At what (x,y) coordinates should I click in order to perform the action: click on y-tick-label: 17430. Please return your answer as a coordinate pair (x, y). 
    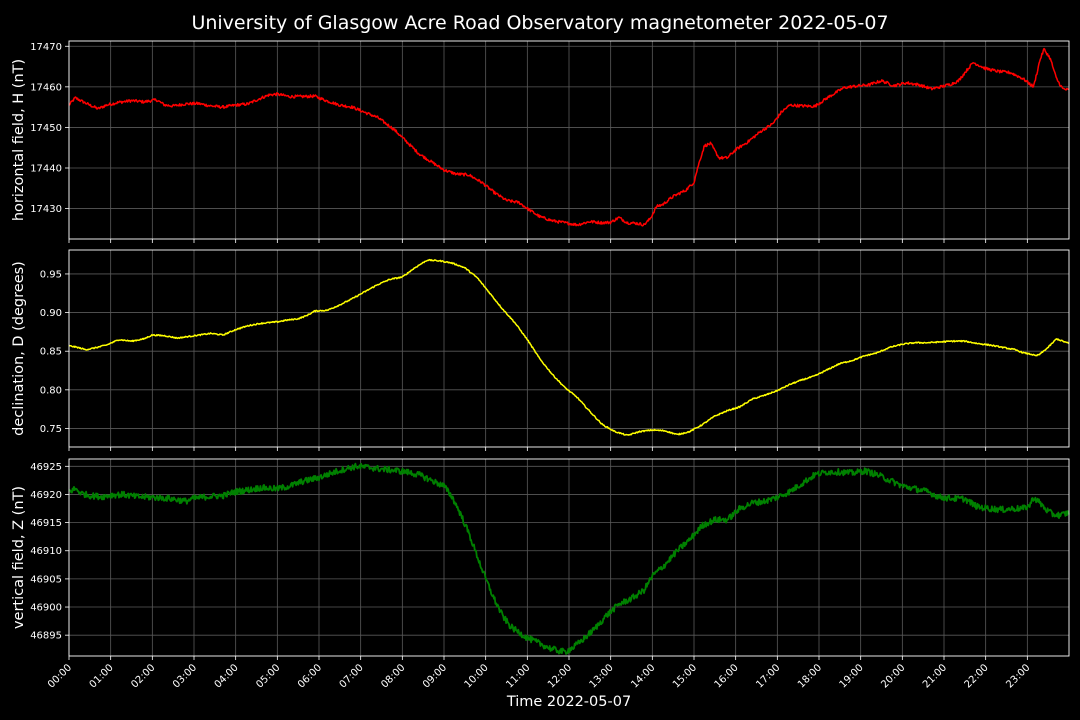
    Looking at the image, I should click on (46, 209).